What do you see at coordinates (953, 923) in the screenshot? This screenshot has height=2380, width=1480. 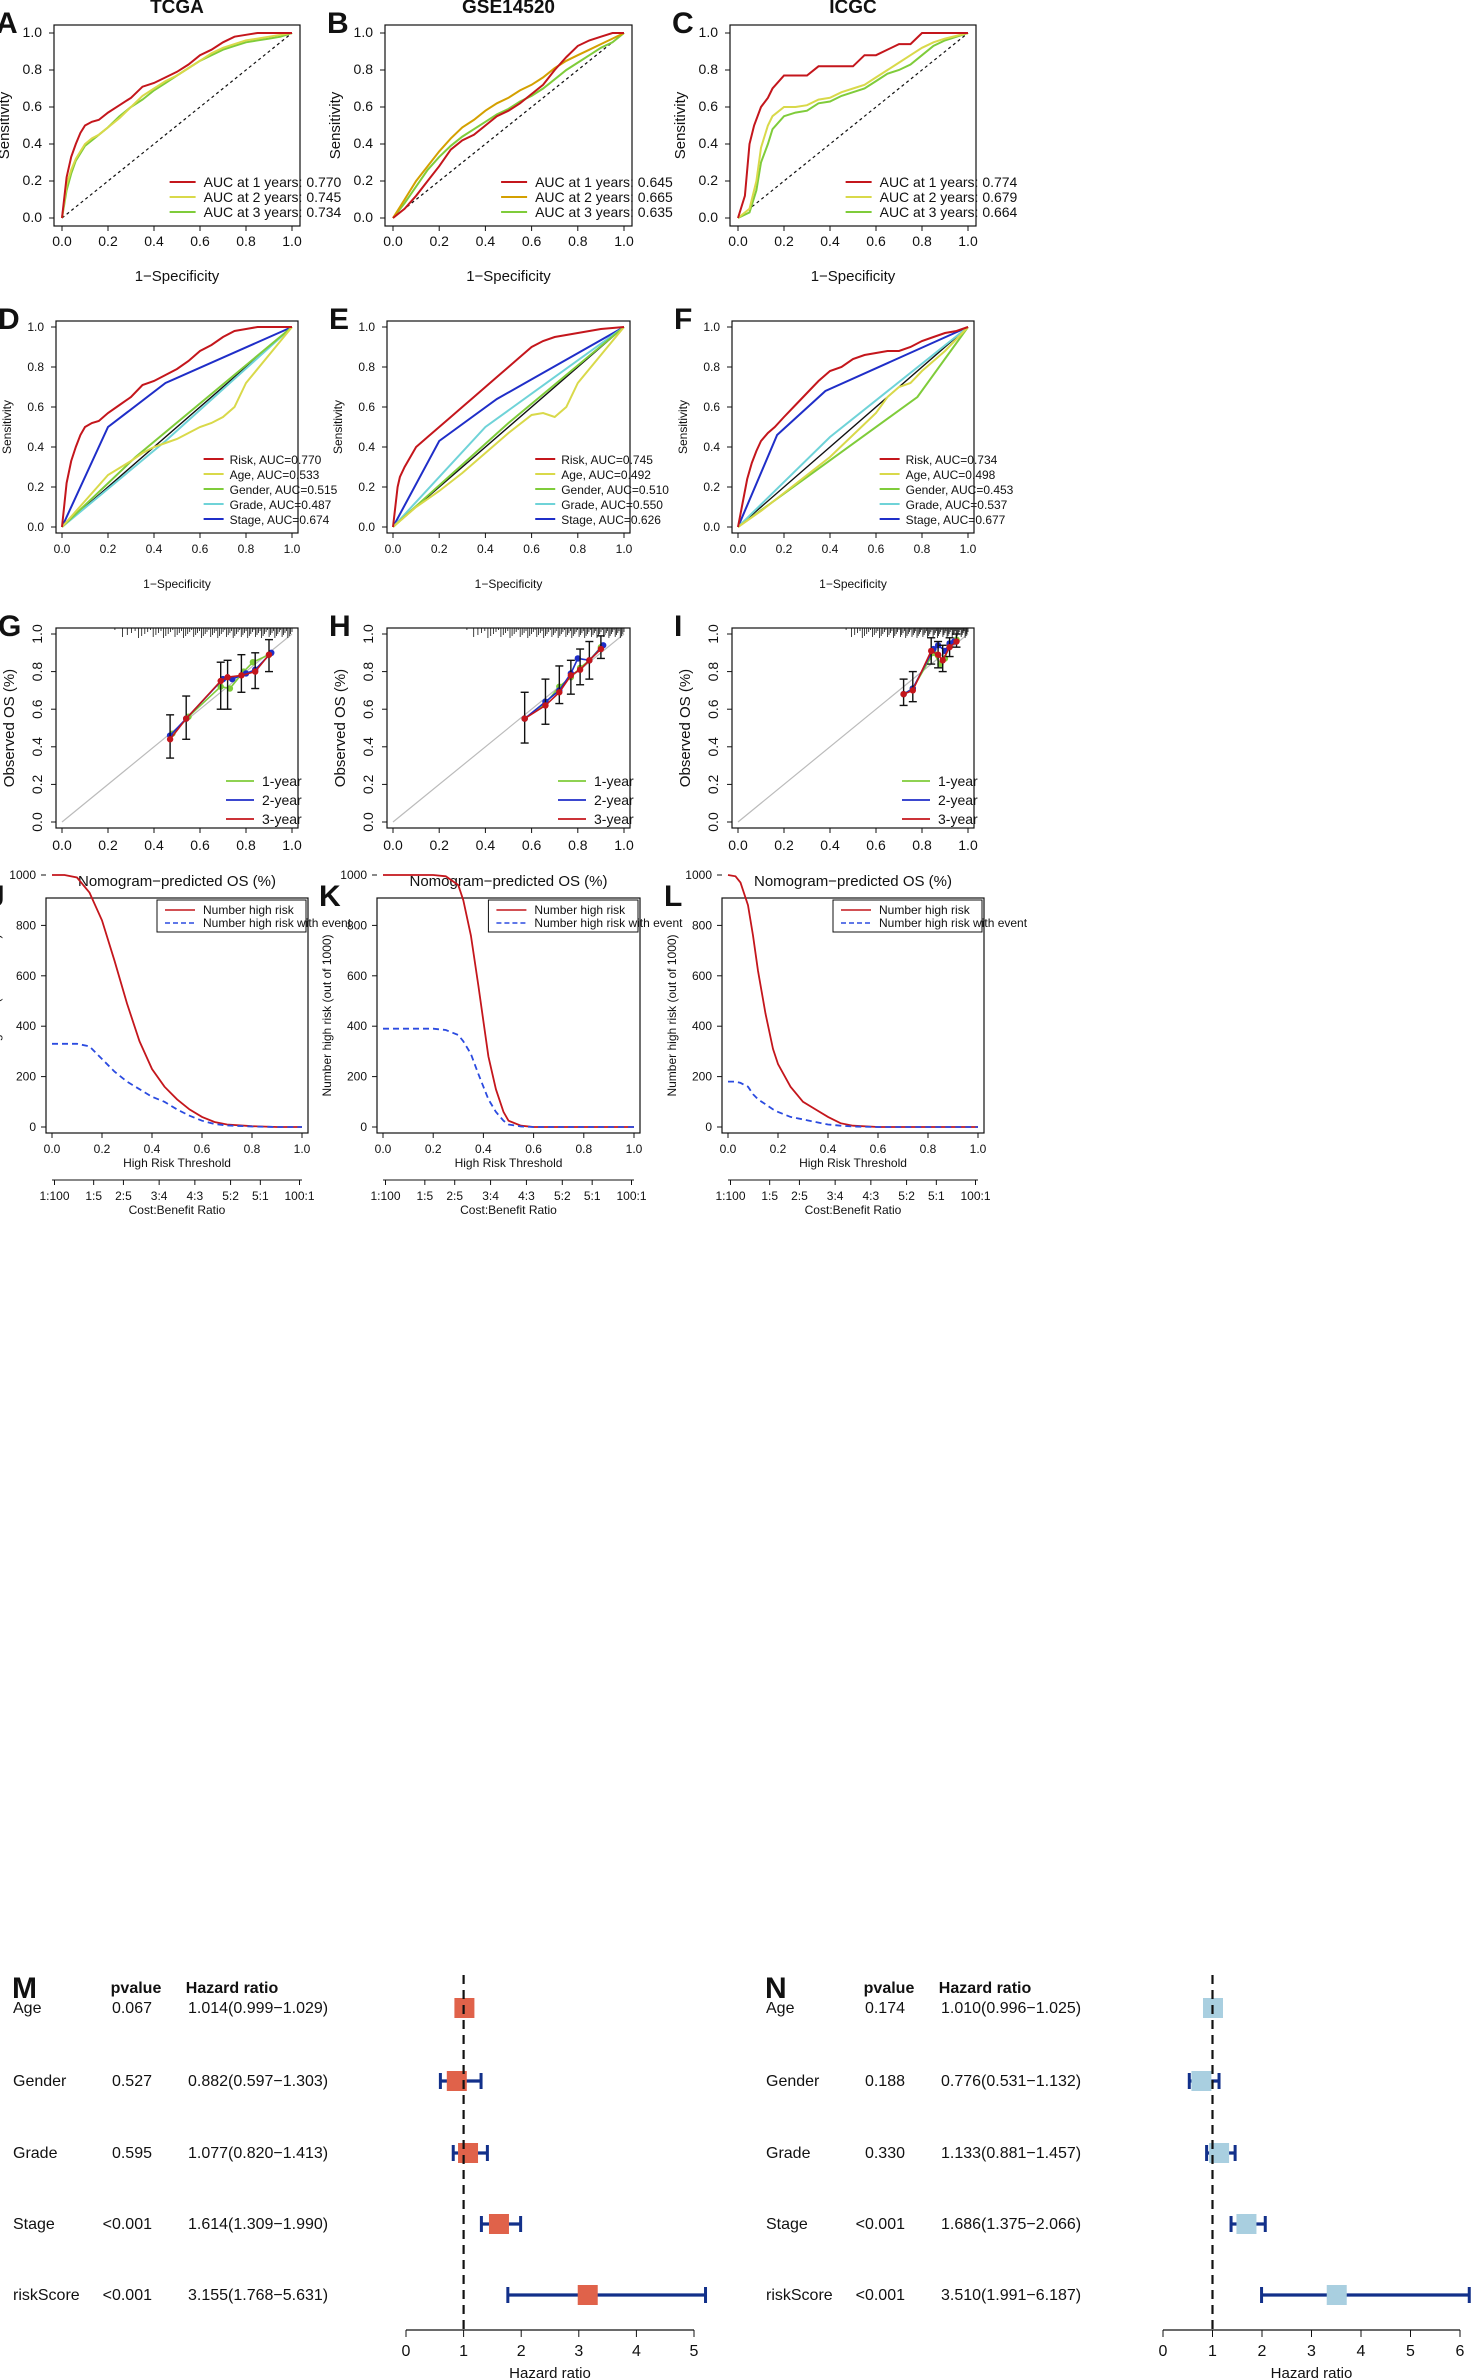 I see `legend-label: Number high risk with event` at bounding box center [953, 923].